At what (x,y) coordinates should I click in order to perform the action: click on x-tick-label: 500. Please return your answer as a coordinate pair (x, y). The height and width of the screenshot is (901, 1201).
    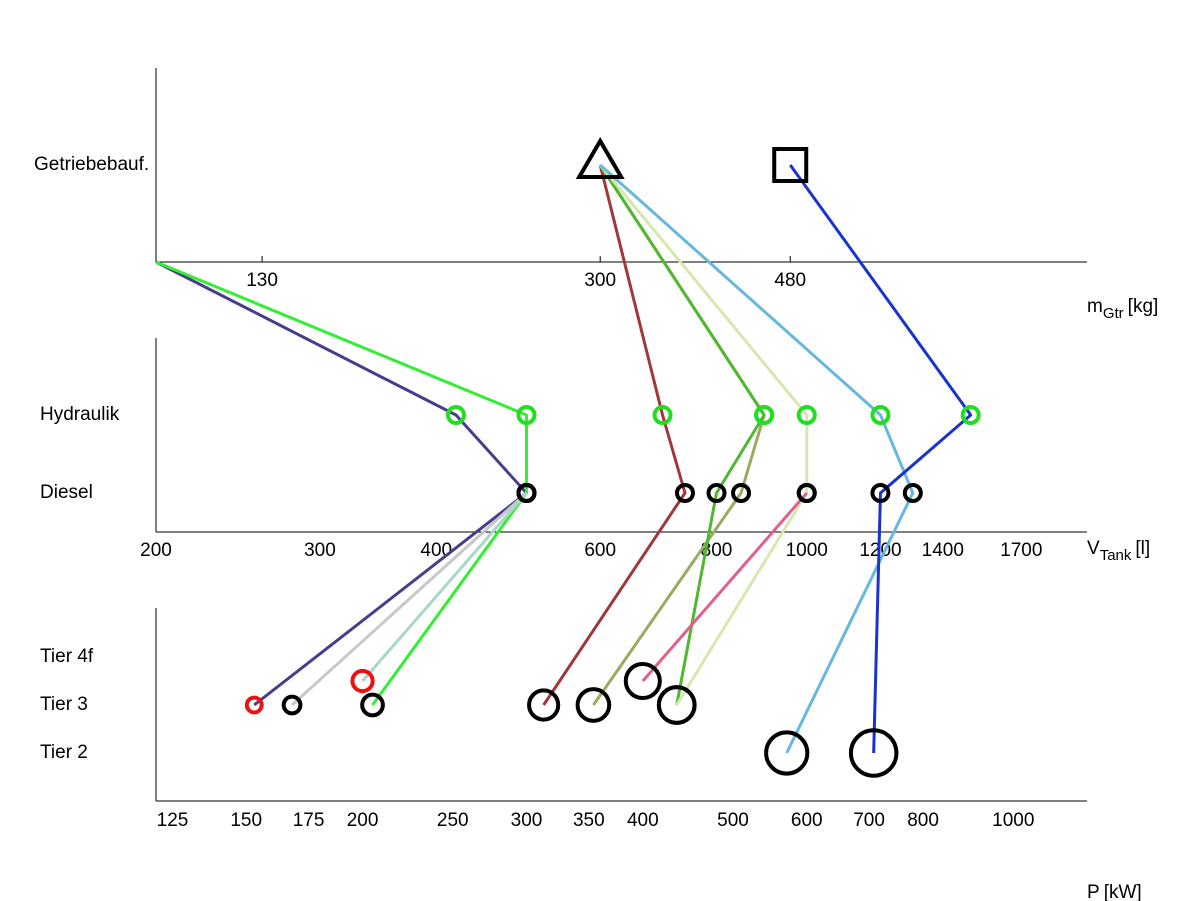
    Looking at the image, I should click on (733, 820).